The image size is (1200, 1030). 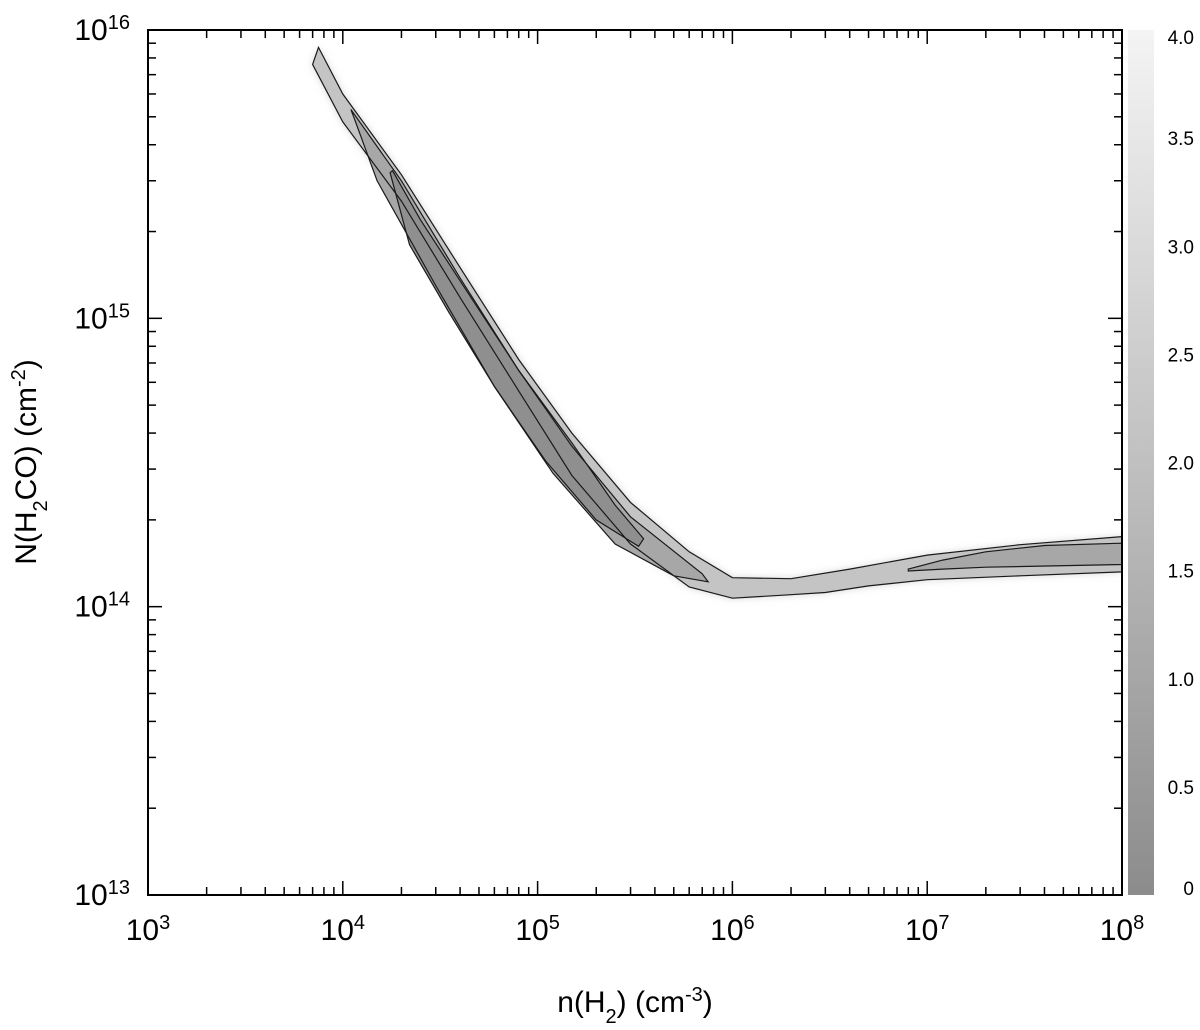 I want to click on y-tick-label: 1015, so click(x=102, y=317).